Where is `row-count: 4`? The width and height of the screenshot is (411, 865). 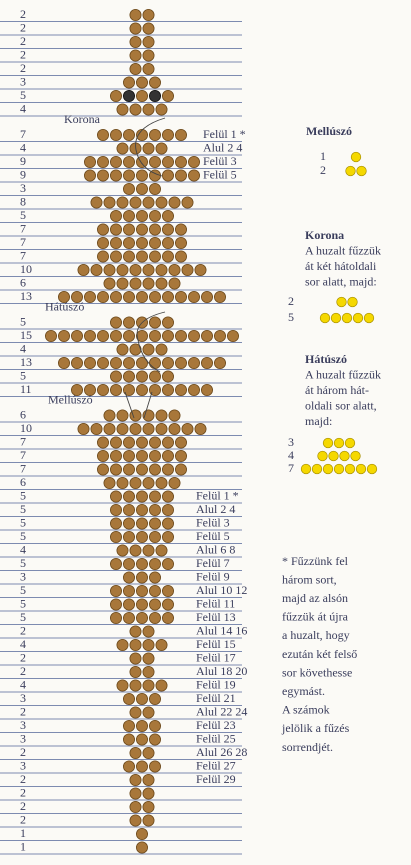 row-count: 4 is located at coordinates (23, 147).